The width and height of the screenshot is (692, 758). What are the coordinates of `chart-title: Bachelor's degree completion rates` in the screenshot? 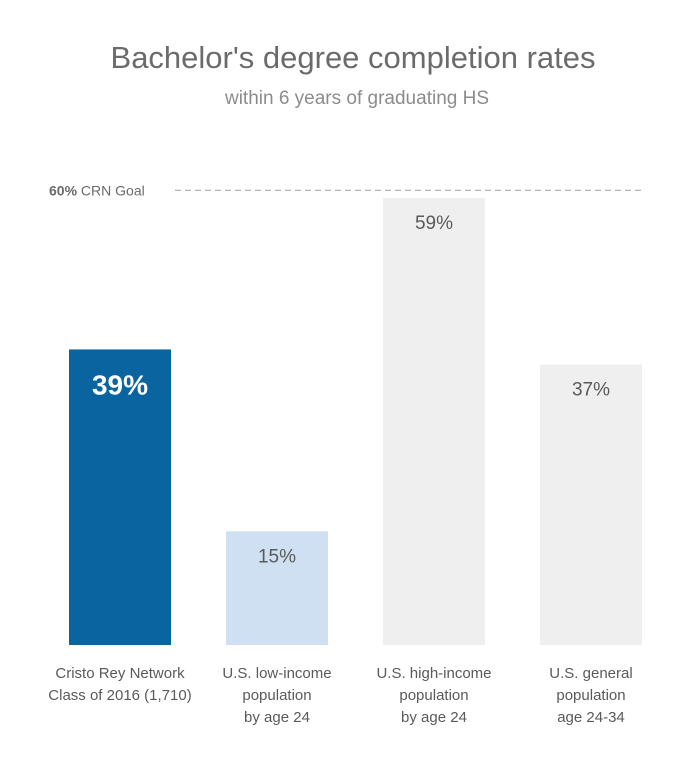 It's located at (353, 57).